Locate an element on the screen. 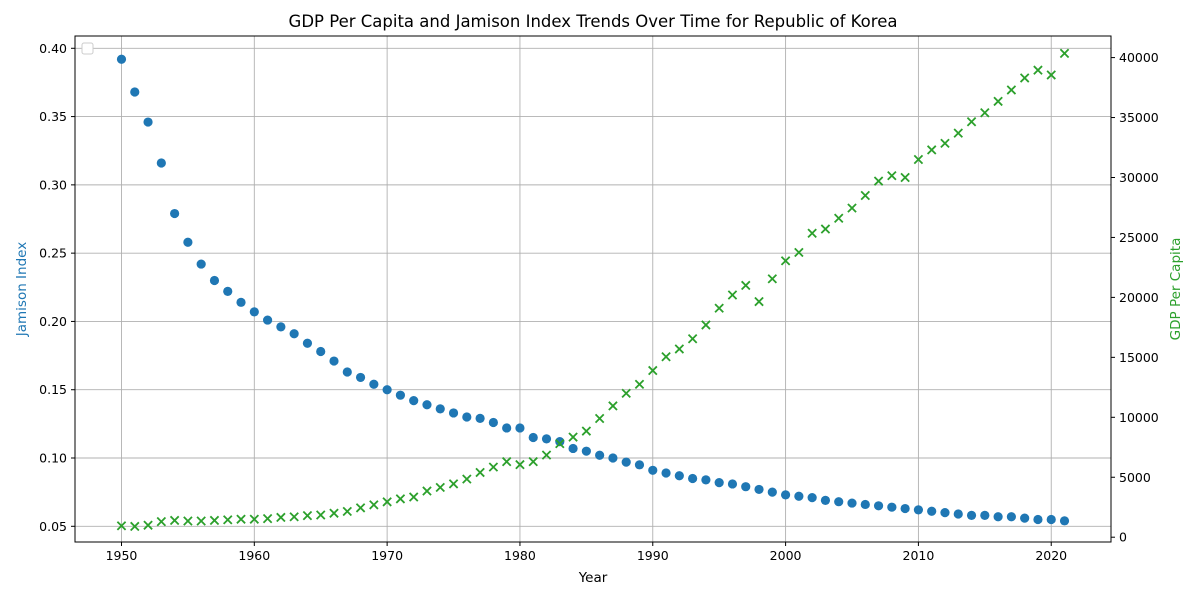 The width and height of the screenshot is (1200, 600). right-axis-ticks: 0 5000 10000 15000 20000 25000 30000 35000 40000 is located at coordinates (1135, 297).